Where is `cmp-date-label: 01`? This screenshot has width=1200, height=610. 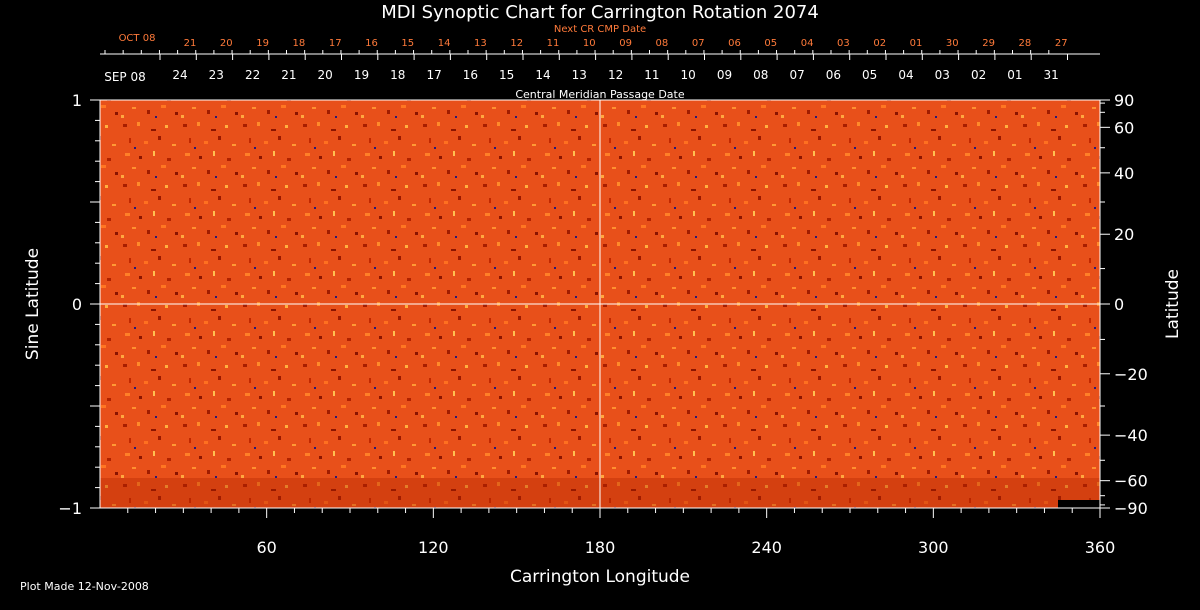 cmp-date-label: 01 is located at coordinates (1014, 75).